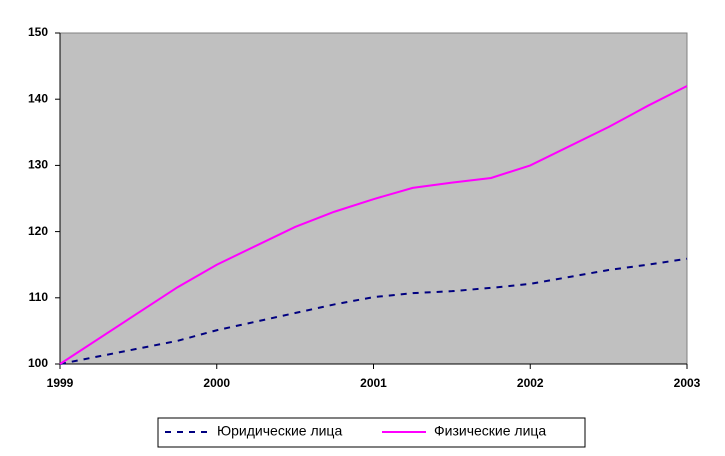 The image size is (725, 456). Describe the element at coordinates (38, 363) in the screenshot. I see `y-tick-label: 100` at that location.